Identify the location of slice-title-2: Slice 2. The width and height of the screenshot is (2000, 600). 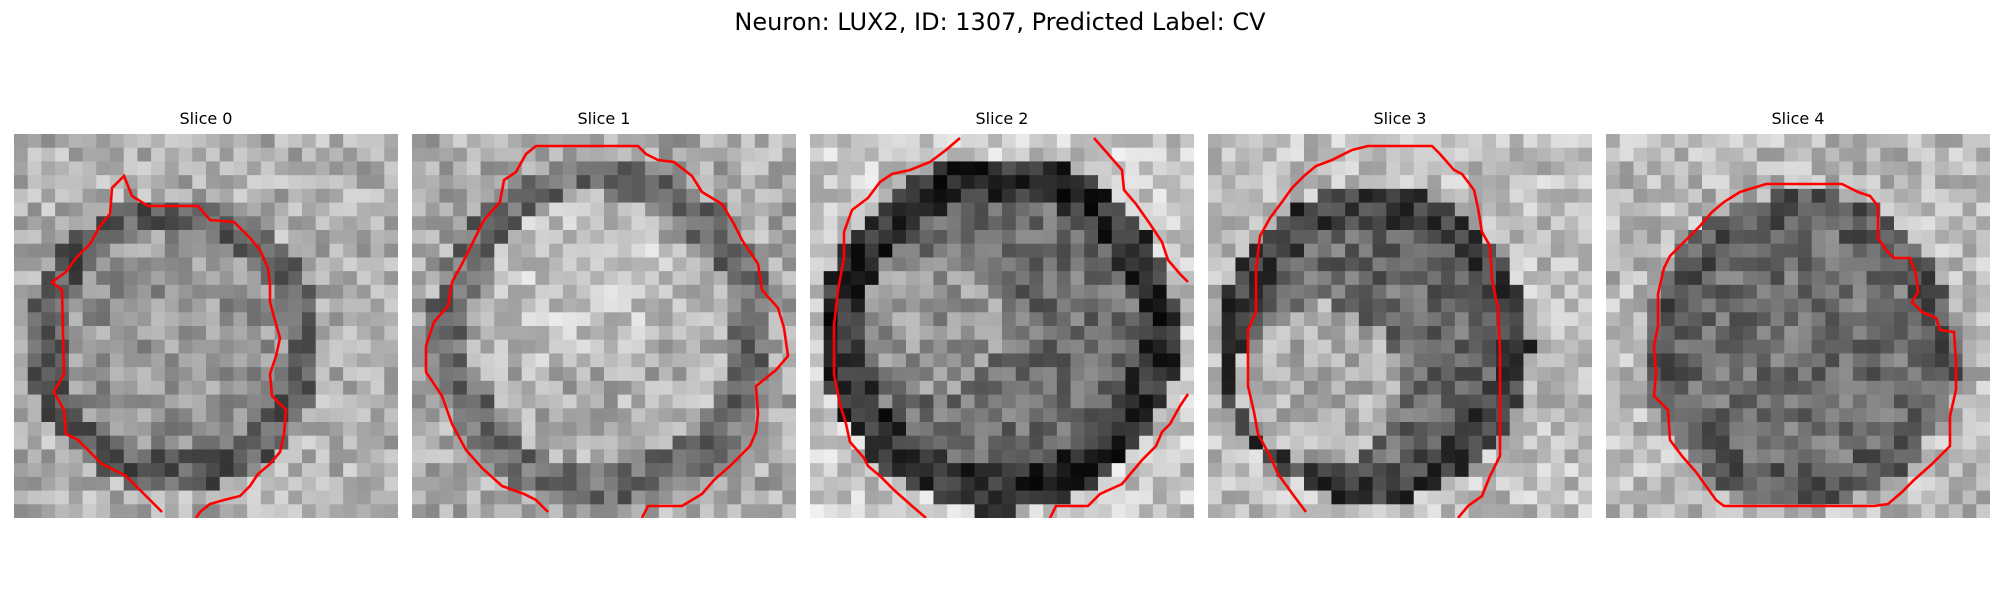
(1002, 118).